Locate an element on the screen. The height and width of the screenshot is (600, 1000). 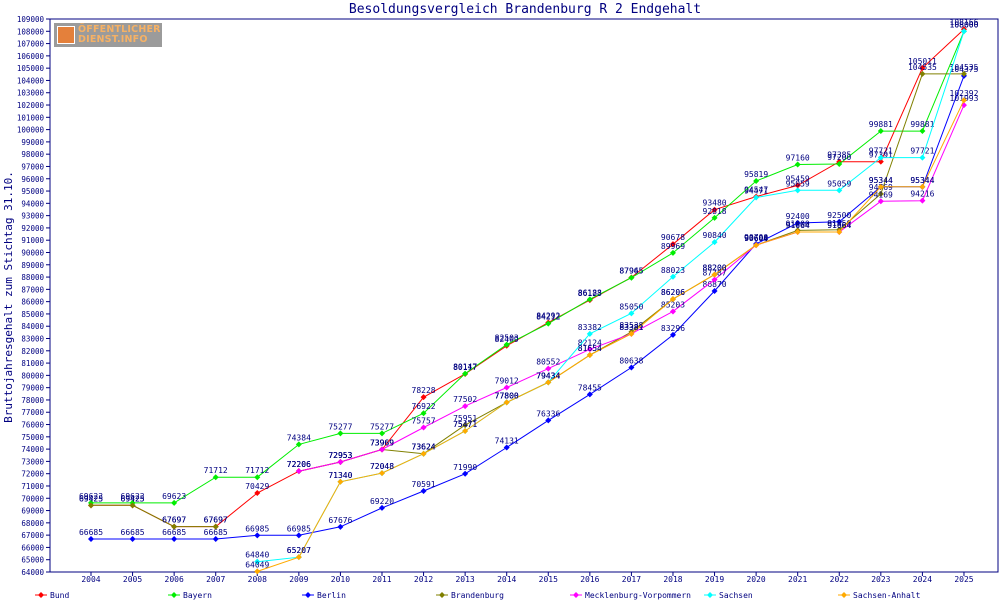
x-tick-label: 2018 is located at coordinates (672, 579).